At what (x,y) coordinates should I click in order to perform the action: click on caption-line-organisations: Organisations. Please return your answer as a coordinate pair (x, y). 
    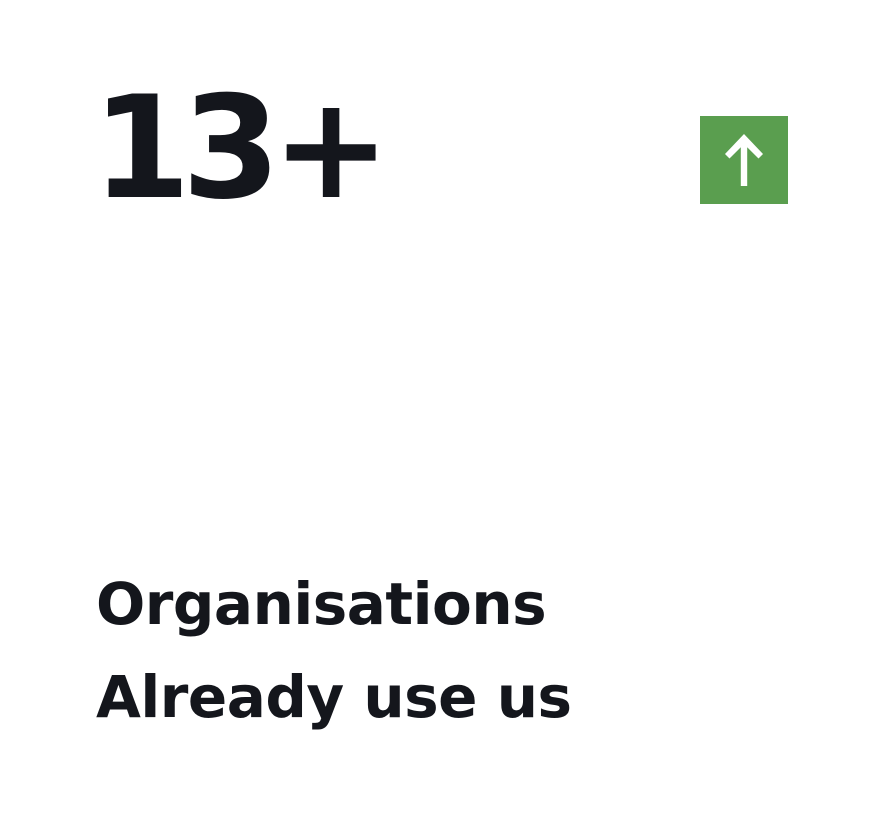
    Looking at the image, I should click on (321, 604).